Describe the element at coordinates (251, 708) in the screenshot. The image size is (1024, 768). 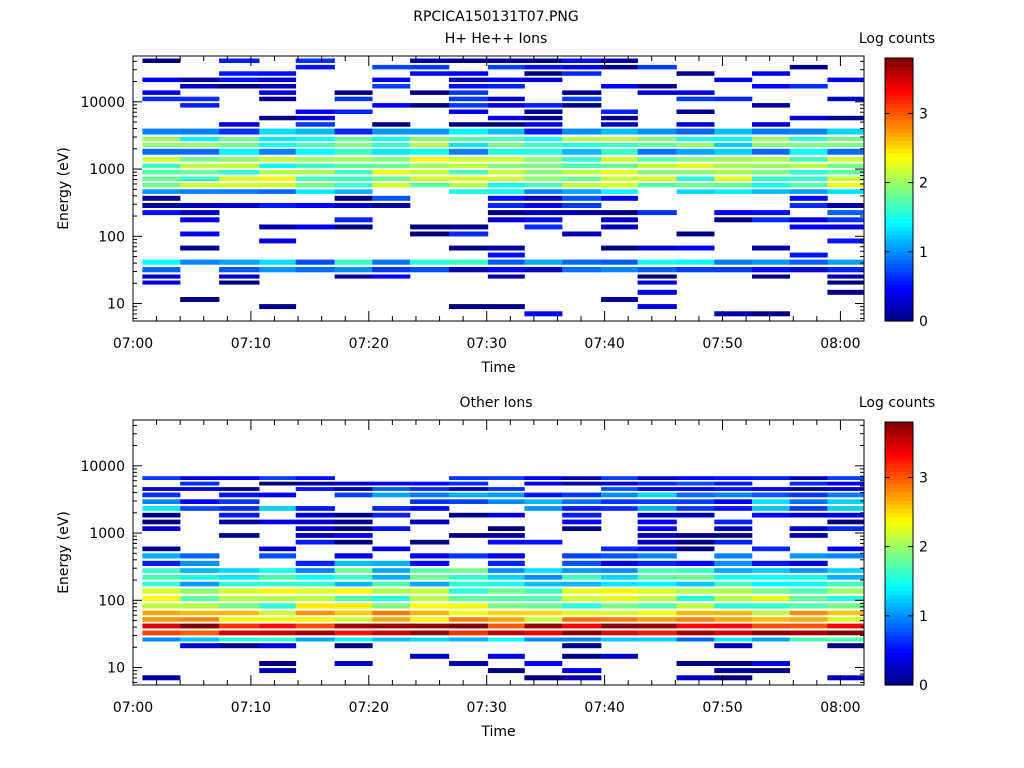
I see `x-tick-label: 07:10` at that location.